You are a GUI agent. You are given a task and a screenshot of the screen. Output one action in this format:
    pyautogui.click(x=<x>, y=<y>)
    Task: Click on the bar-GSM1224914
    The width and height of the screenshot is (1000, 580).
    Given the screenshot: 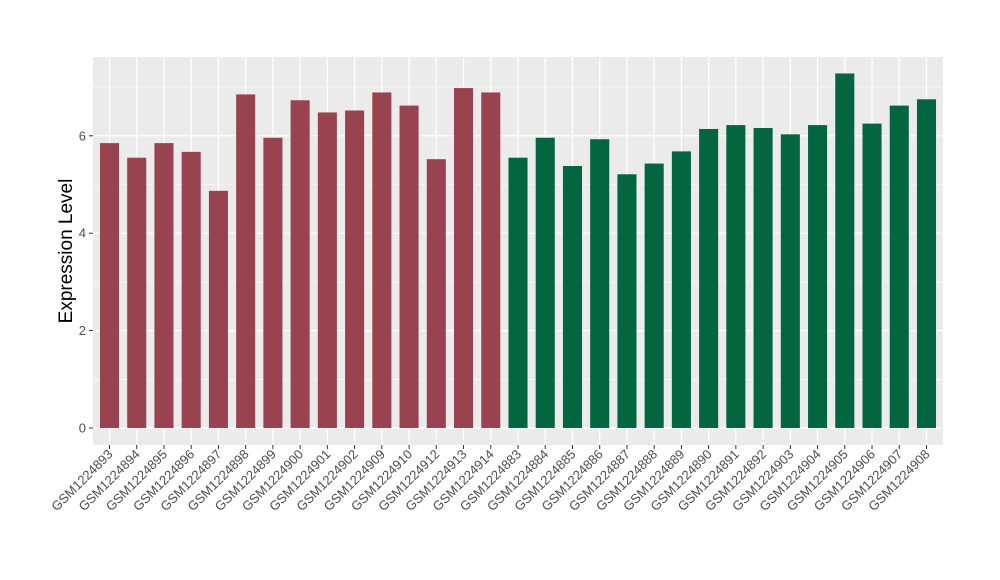 What is the action you would take?
    pyautogui.click(x=491, y=260)
    